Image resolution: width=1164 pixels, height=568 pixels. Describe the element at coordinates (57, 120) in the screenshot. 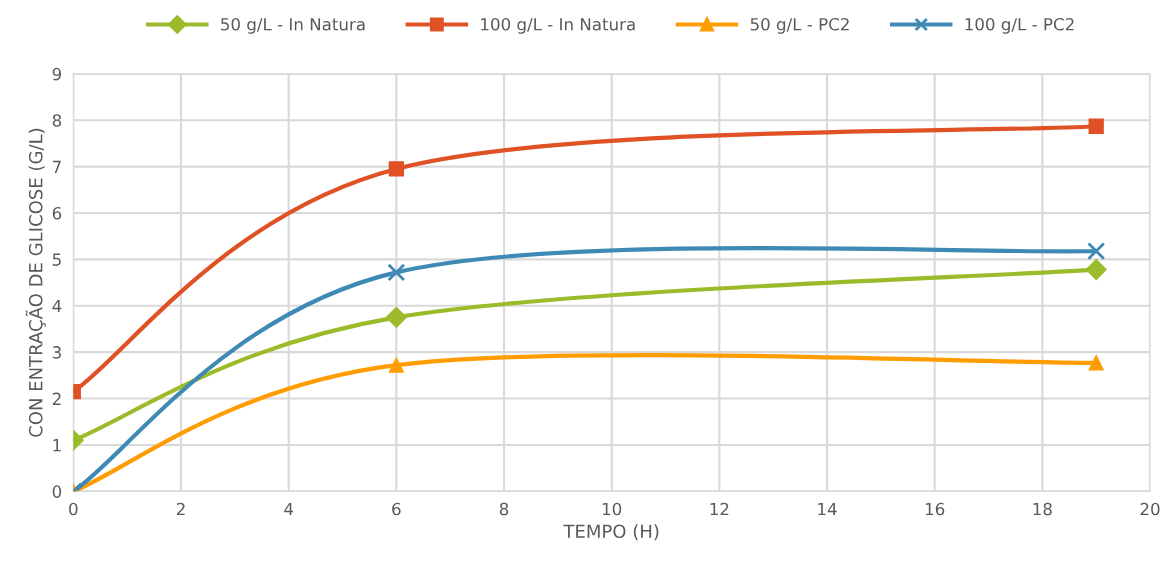

I see `y-tick-label: 8` at that location.